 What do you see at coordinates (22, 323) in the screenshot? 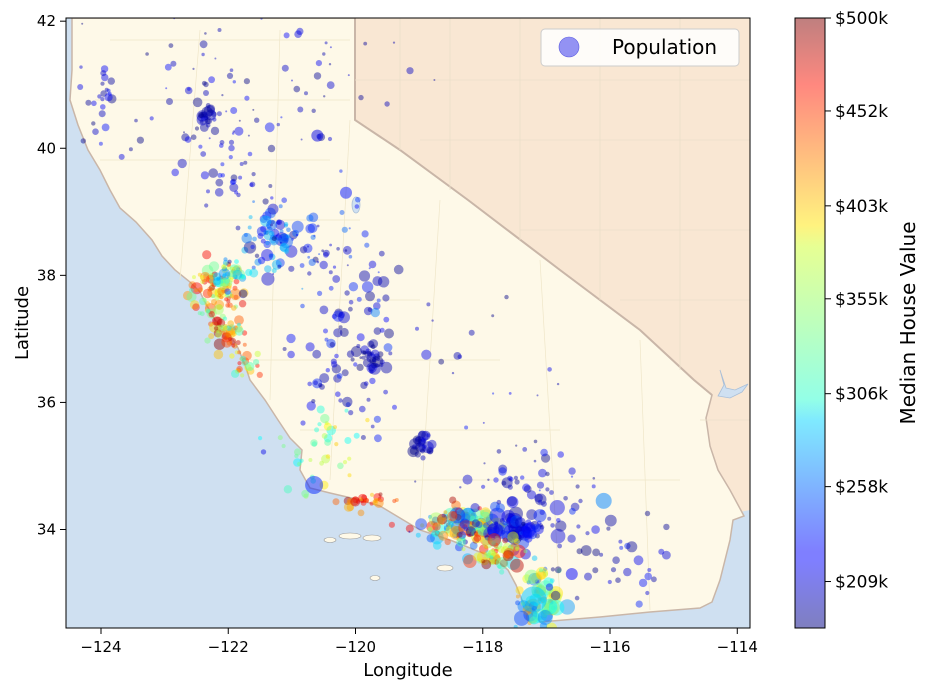
I see `y-axis-label: Latitude` at bounding box center [22, 323].